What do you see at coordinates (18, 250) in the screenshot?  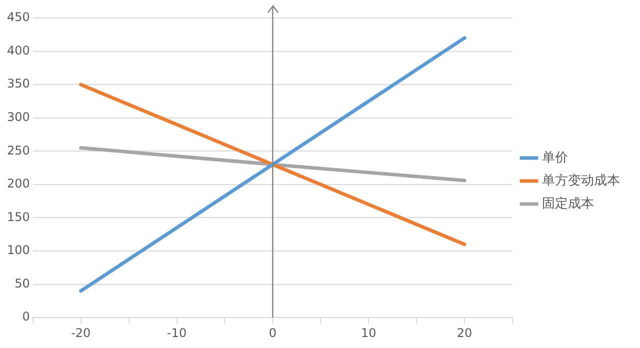 I see `y-tick-label: 100` at bounding box center [18, 250].